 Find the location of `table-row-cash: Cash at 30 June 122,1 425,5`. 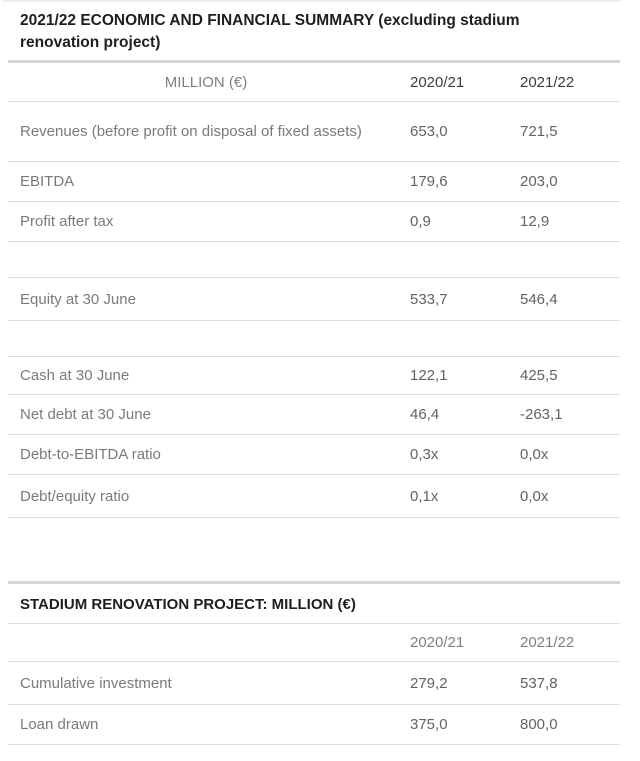

table-row-cash: Cash at 30 June 122,1 425,5 is located at coordinates (314, 375).